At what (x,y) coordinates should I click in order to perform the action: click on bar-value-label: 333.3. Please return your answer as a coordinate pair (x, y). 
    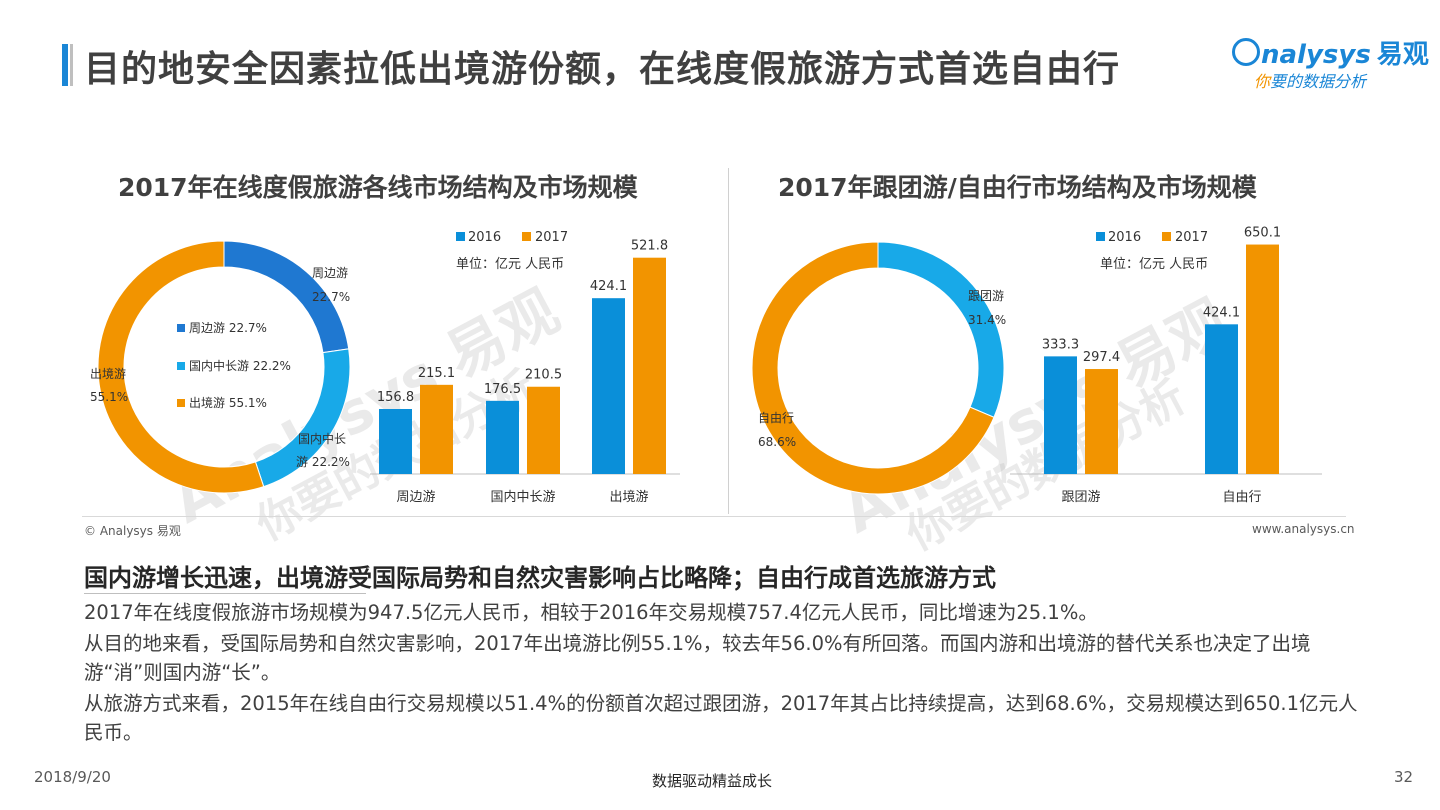
    Looking at the image, I should click on (1060, 344).